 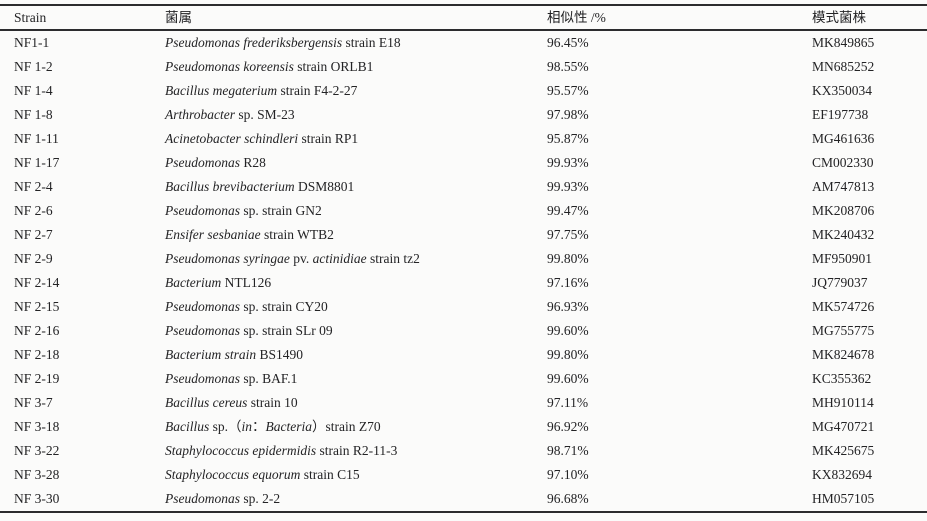 I want to click on table-header-row: Strain 菌属 相似性 /% 模式菌株, so click(x=463, y=17).